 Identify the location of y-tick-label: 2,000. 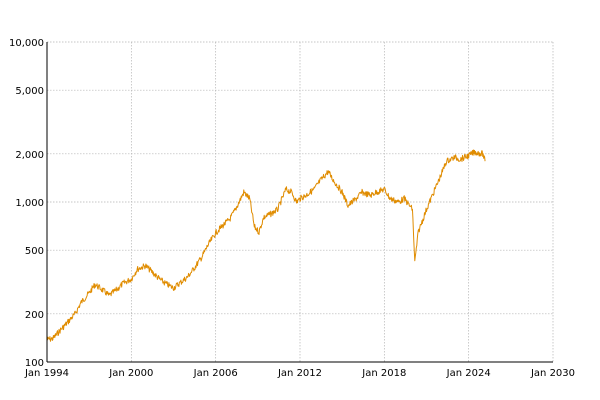
(29, 155).